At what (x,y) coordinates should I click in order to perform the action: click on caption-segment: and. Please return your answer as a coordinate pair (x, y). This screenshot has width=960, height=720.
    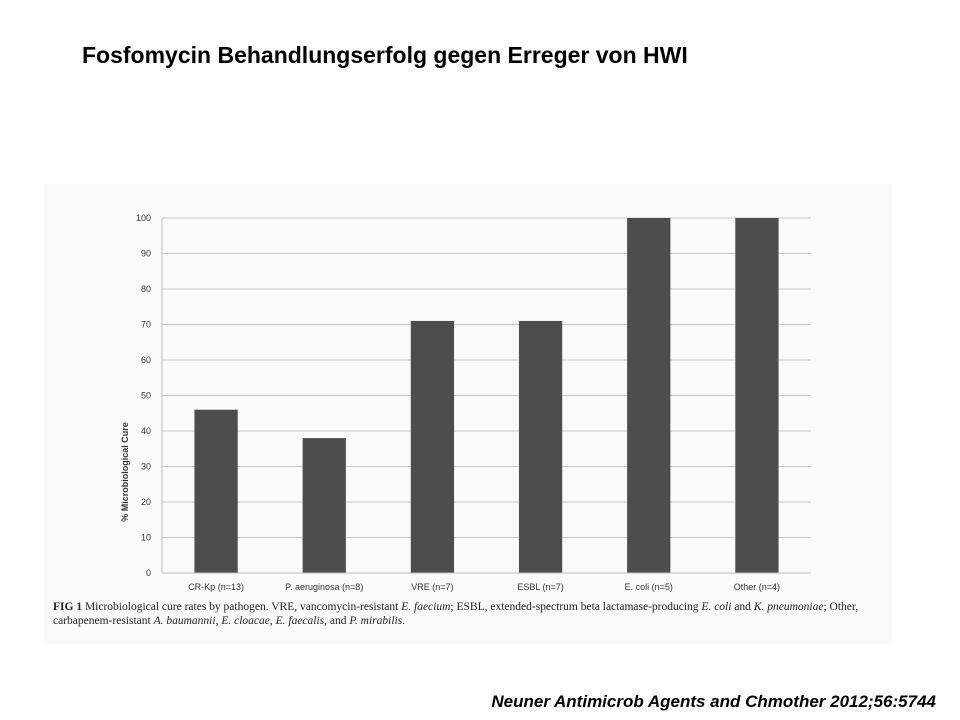
    Looking at the image, I should click on (742, 607).